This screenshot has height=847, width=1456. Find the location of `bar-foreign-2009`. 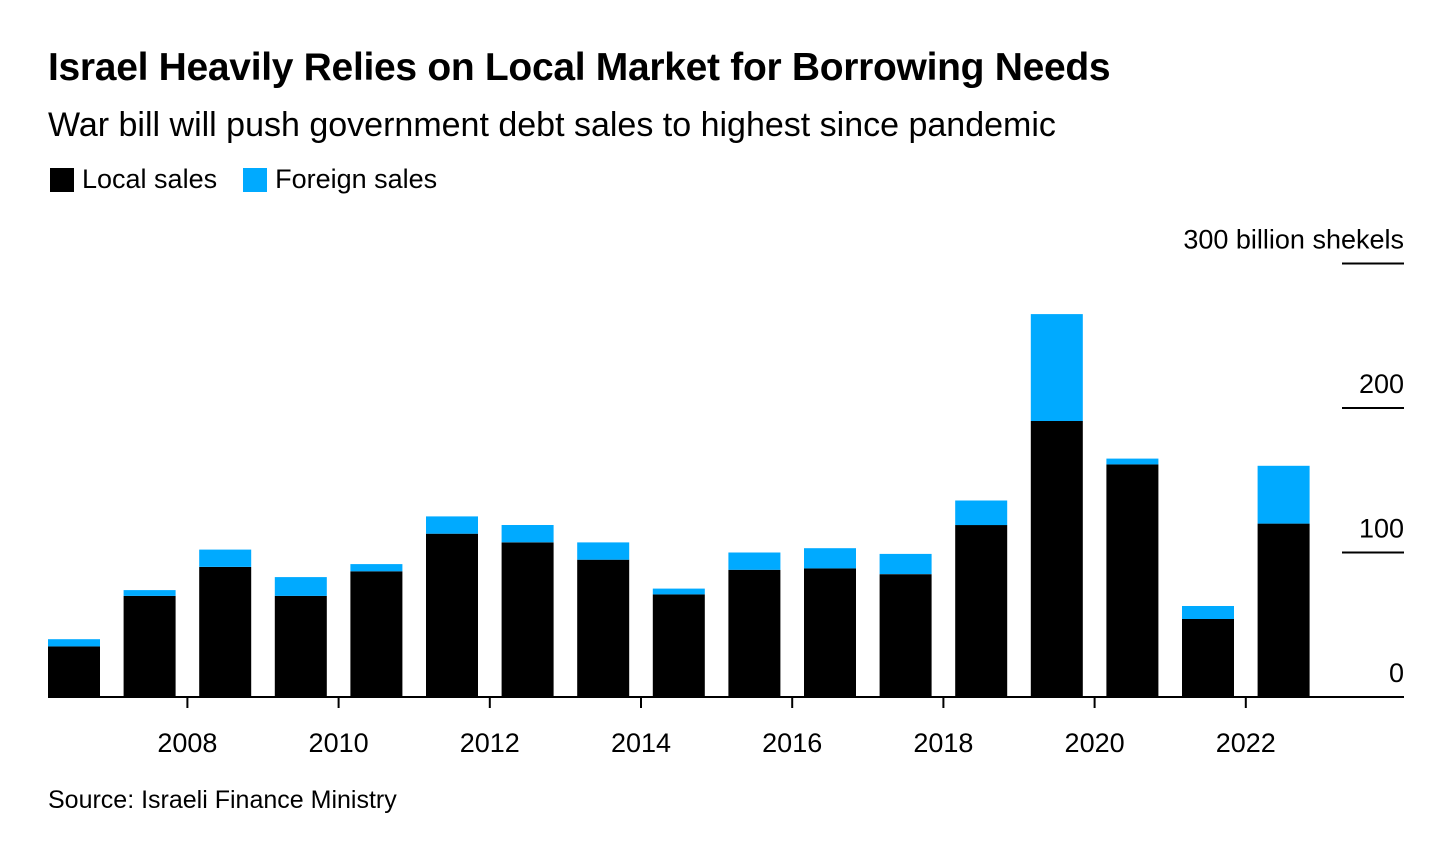

bar-foreign-2009 is located at coordinates (225, 558).